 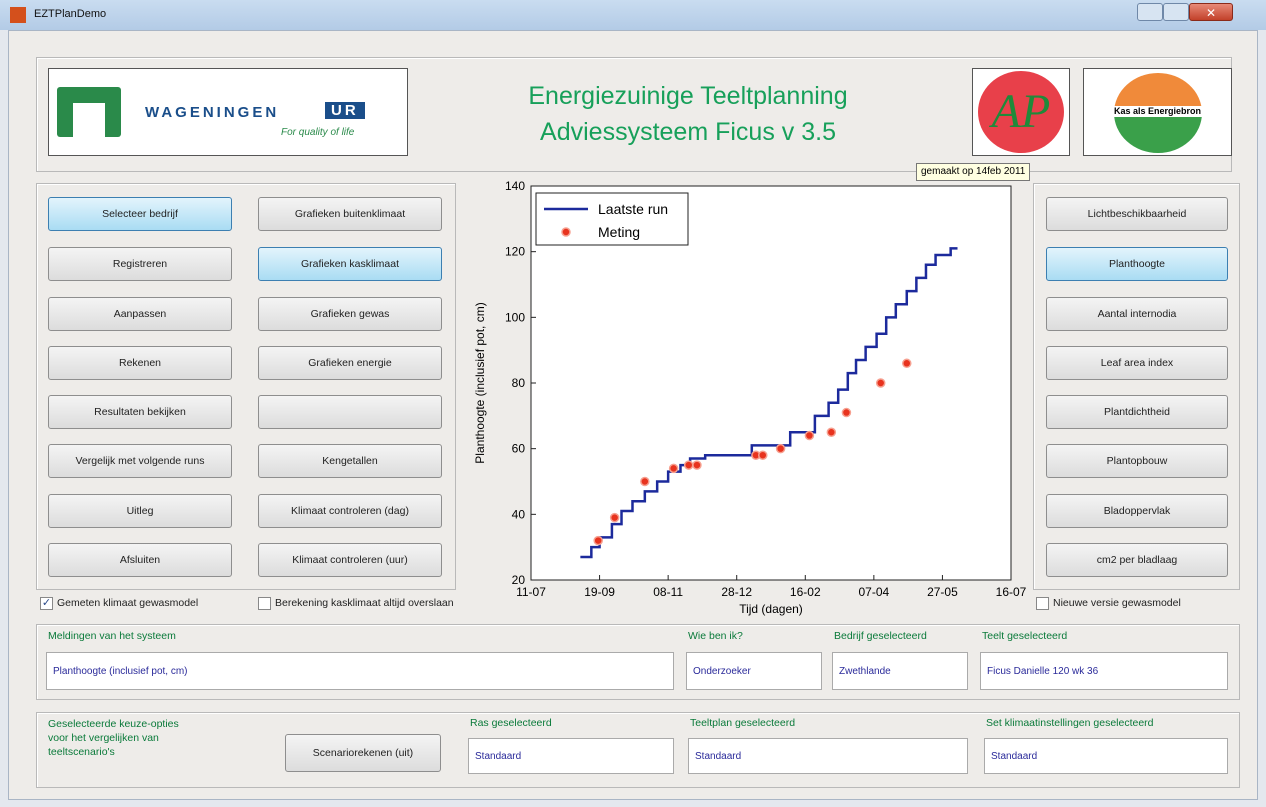 What do you see at coordinates (900, 671) in the screenshot?
I see `field-value: Zwethlande` at bounding box center [900, 671].